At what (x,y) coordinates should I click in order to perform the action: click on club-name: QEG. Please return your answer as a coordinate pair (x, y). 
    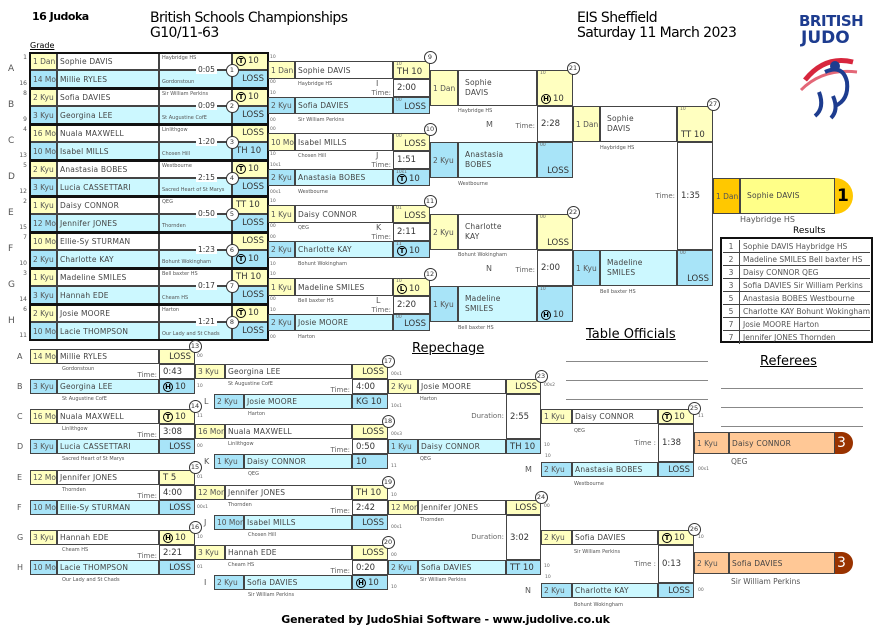
    Looking at the image, I should click on (425, 459).